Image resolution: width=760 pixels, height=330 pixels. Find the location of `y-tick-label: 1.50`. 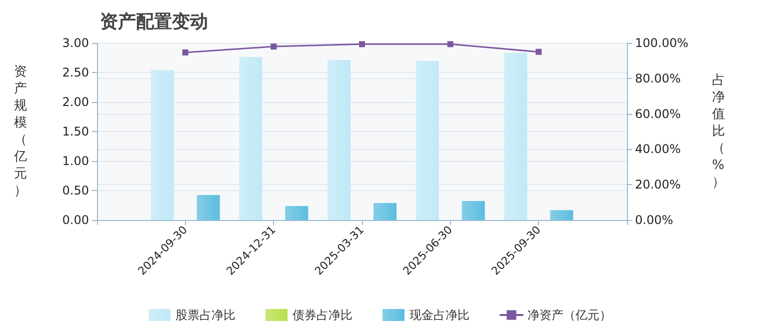

y-tick-label: 1.50 is located at coordinates (75, 131).